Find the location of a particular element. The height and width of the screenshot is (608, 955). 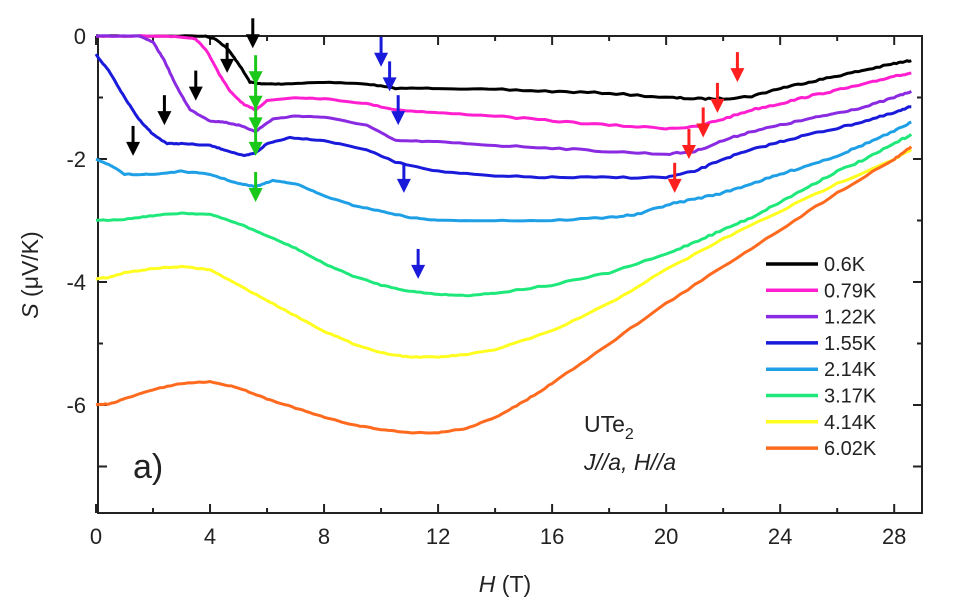

legend-entry: 2.14K is located at coordinates (821, 370).